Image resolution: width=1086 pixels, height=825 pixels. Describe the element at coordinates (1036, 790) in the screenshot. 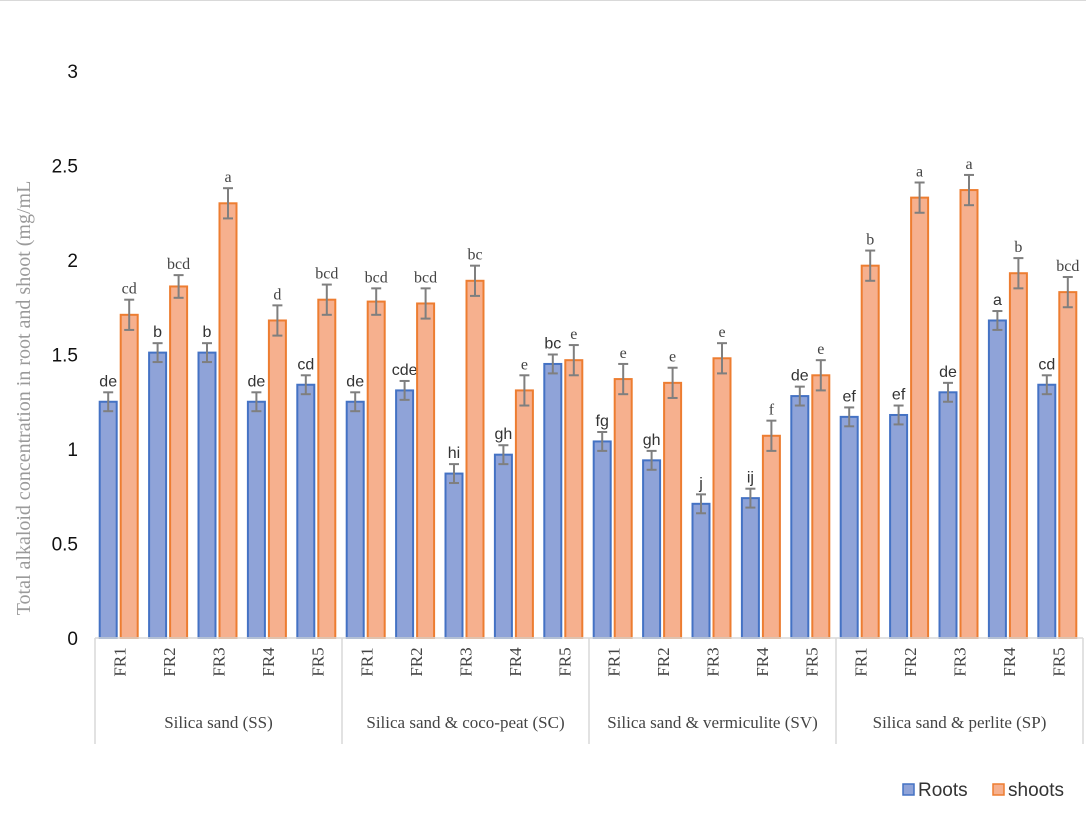

I see `legend-label: shoots` at that location.